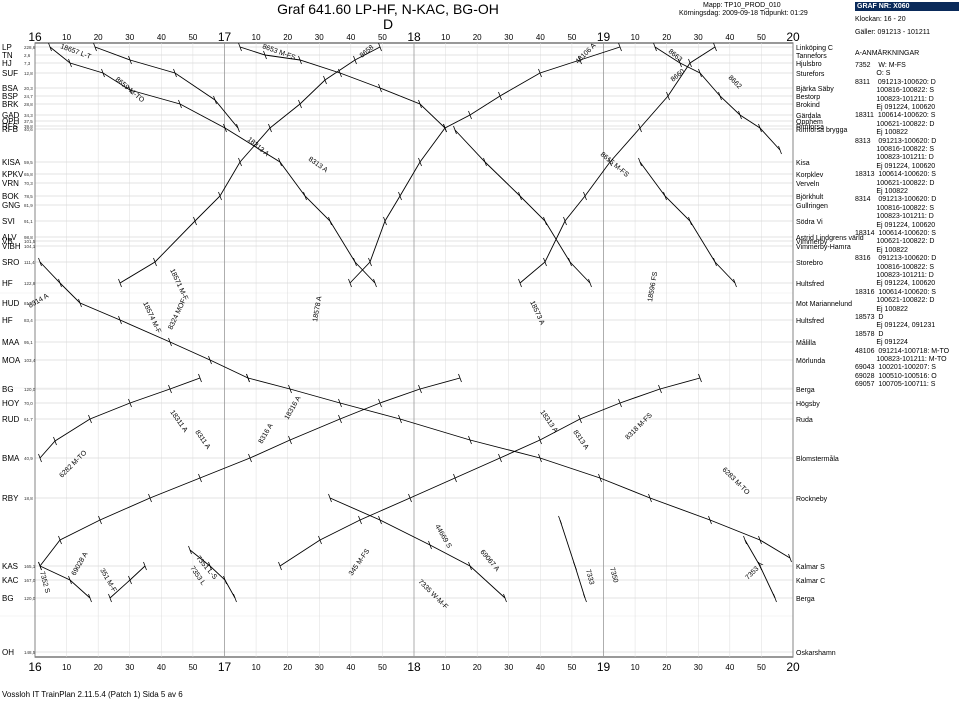 This screenshot has height=701, width=960. Describe the element at coordinates (11, 162) in the screenshot. I see `station-abbr: KISA` at that location.